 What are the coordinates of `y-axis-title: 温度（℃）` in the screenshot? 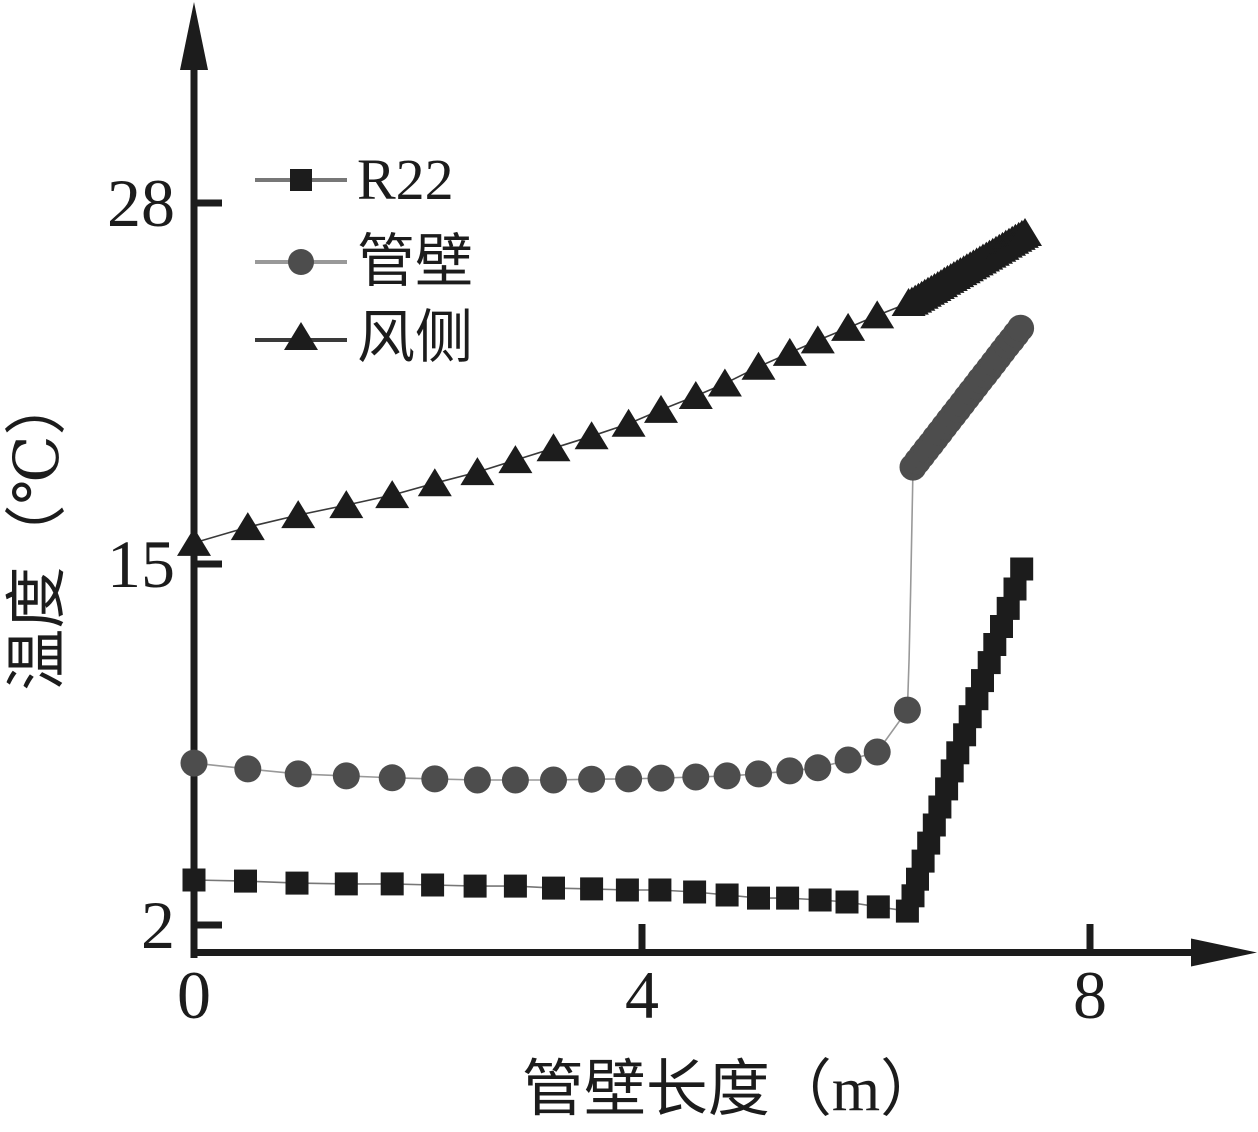 It's located at (38, 532).